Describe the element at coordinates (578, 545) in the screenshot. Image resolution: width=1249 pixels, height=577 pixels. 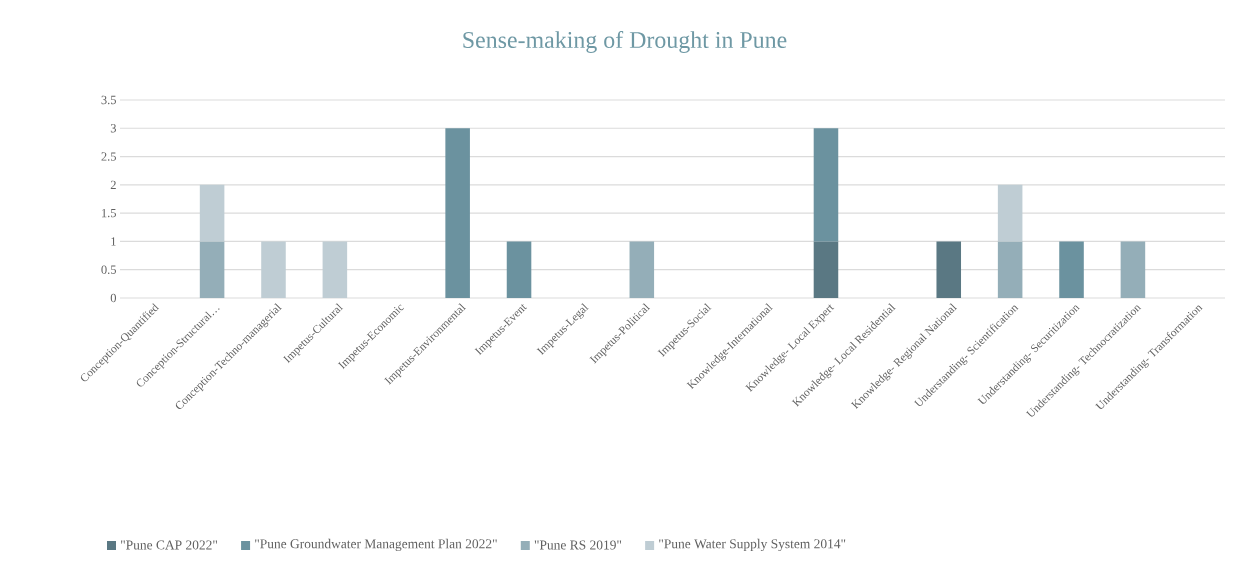
I see `legend-label: "Pune RS 2019"` at that location.